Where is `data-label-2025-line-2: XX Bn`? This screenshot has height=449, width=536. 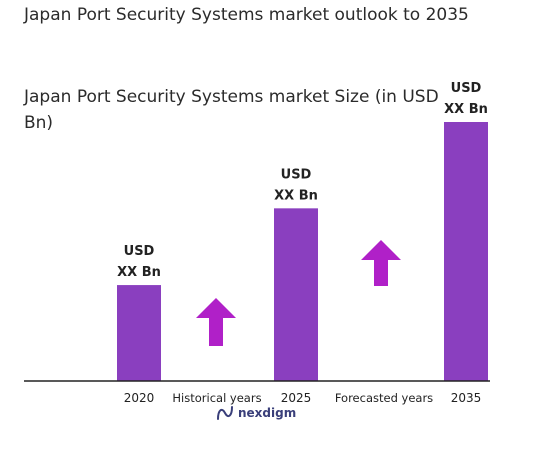 data-label-2025-line-2: XX Bn is located at coordinates (296, 195).